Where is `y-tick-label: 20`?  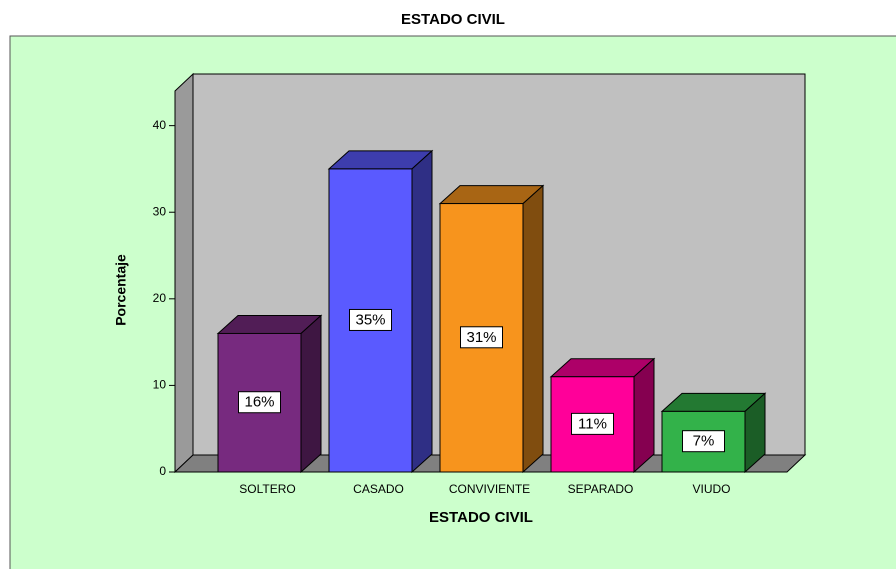 y-tick-label: 20 is located at coordinates (160, 298).